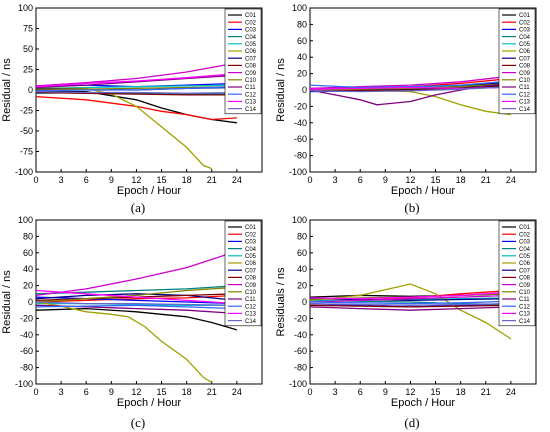 The width and height of the screenshot is (550, 432). Describe the element at coordinates (138, 422) in the screenshot. I see `panel-caption: (c)` at that location.